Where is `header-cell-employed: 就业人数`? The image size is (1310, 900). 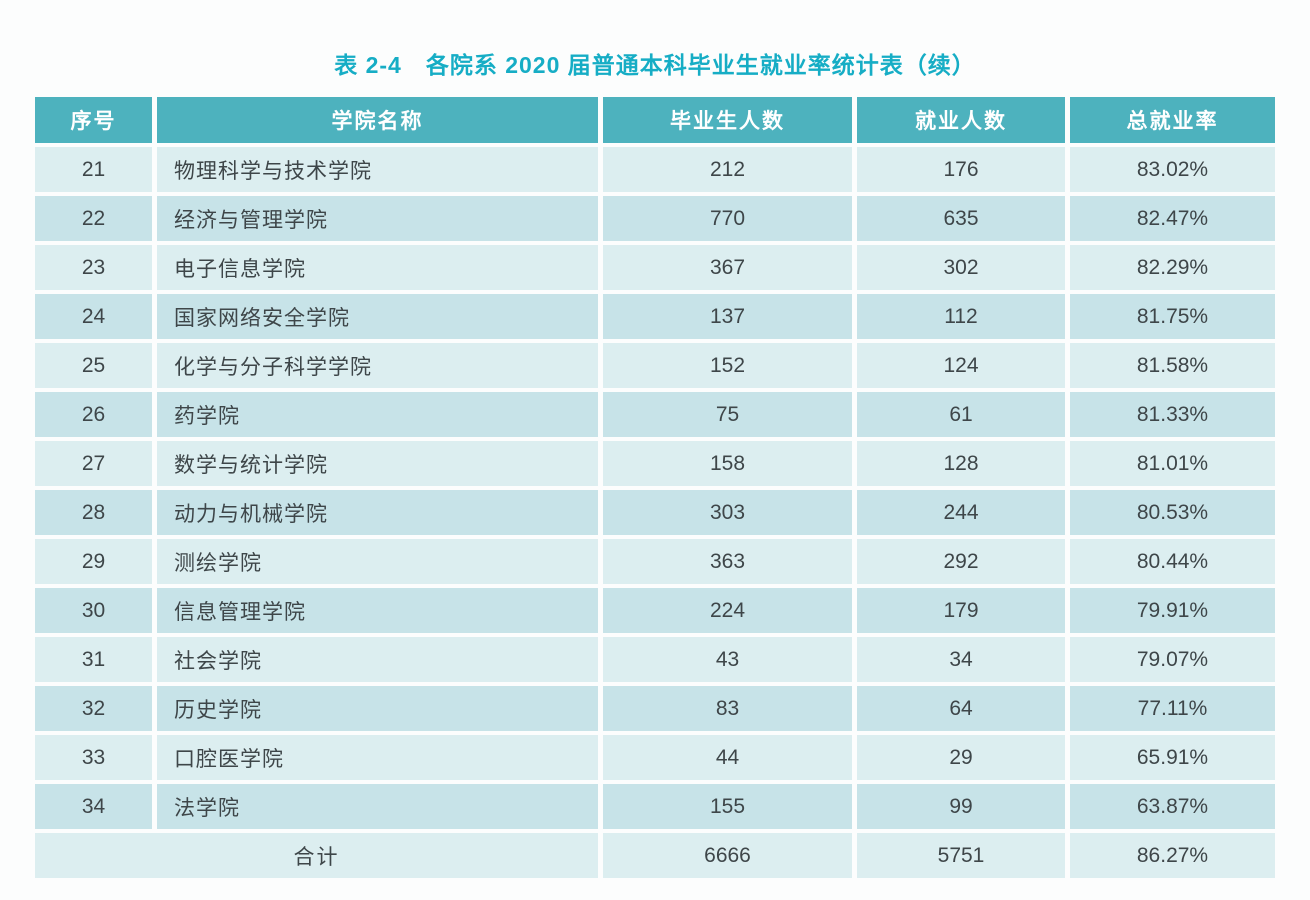 header-cell-employed: 就业人数 is located at coordinates (961, 120).